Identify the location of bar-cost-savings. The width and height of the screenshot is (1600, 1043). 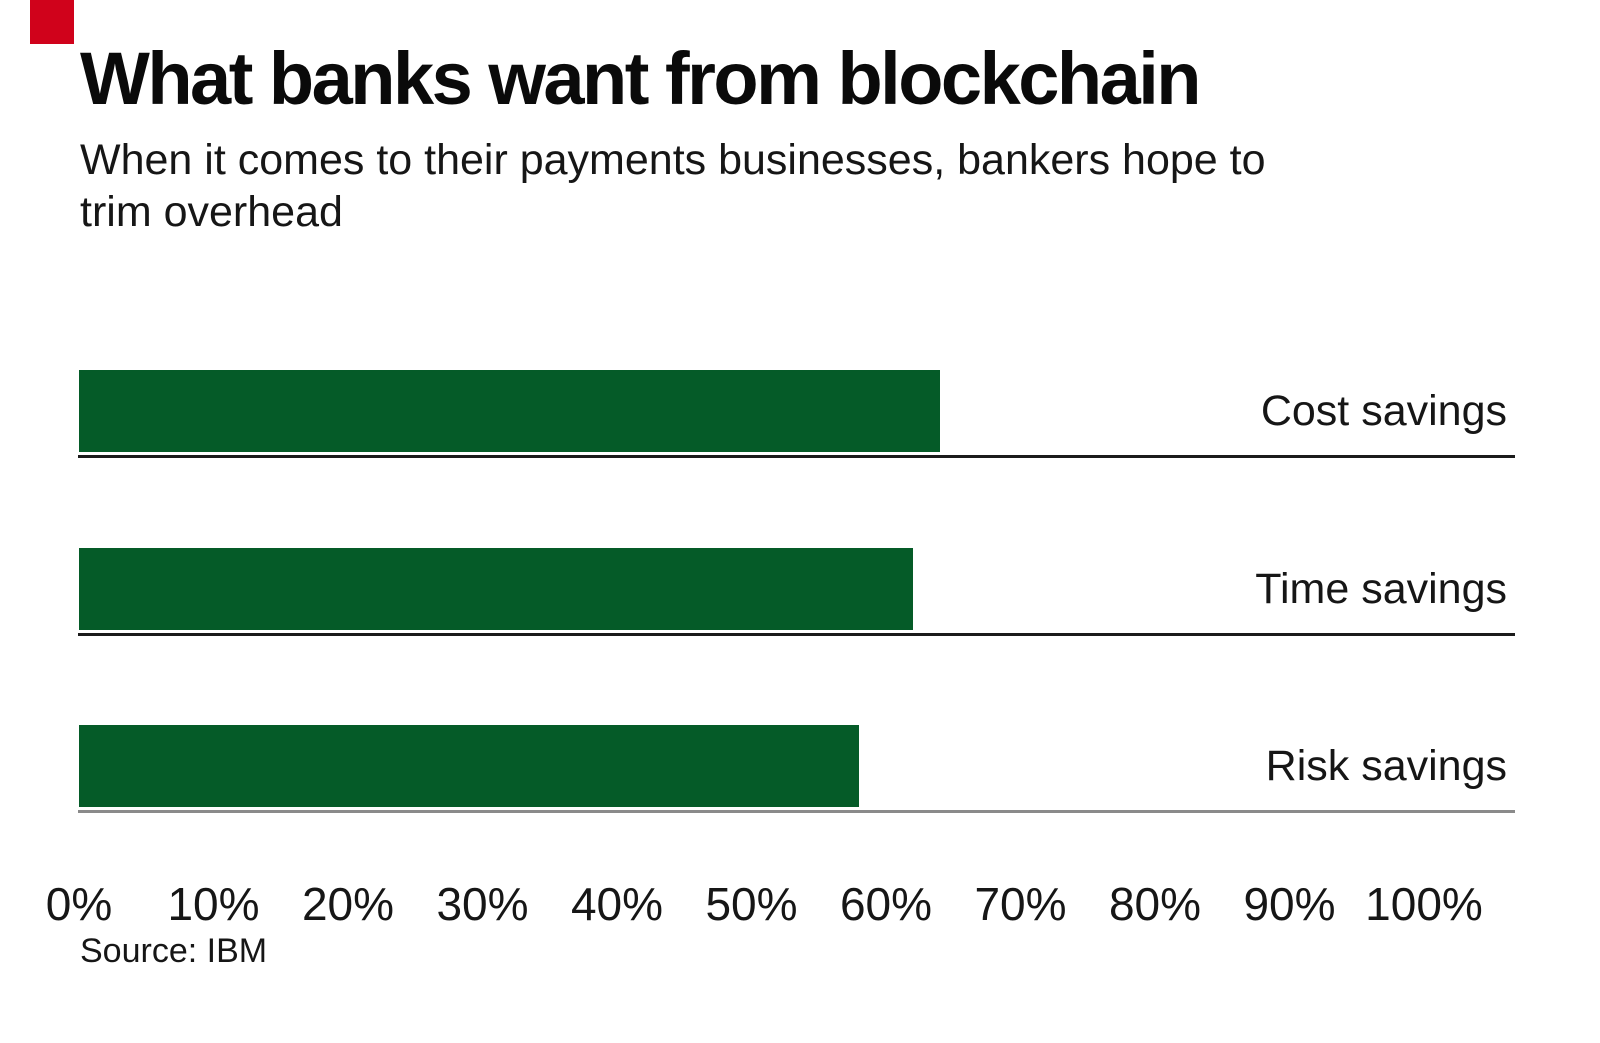
(509, 411).